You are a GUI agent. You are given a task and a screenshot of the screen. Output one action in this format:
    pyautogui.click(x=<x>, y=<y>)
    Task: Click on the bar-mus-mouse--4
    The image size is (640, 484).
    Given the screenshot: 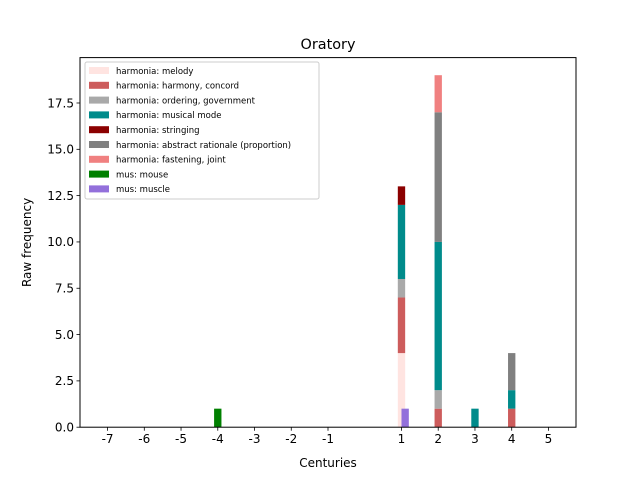 What is the action you would take?
    pyautogui.click(x=218, y=418)
    